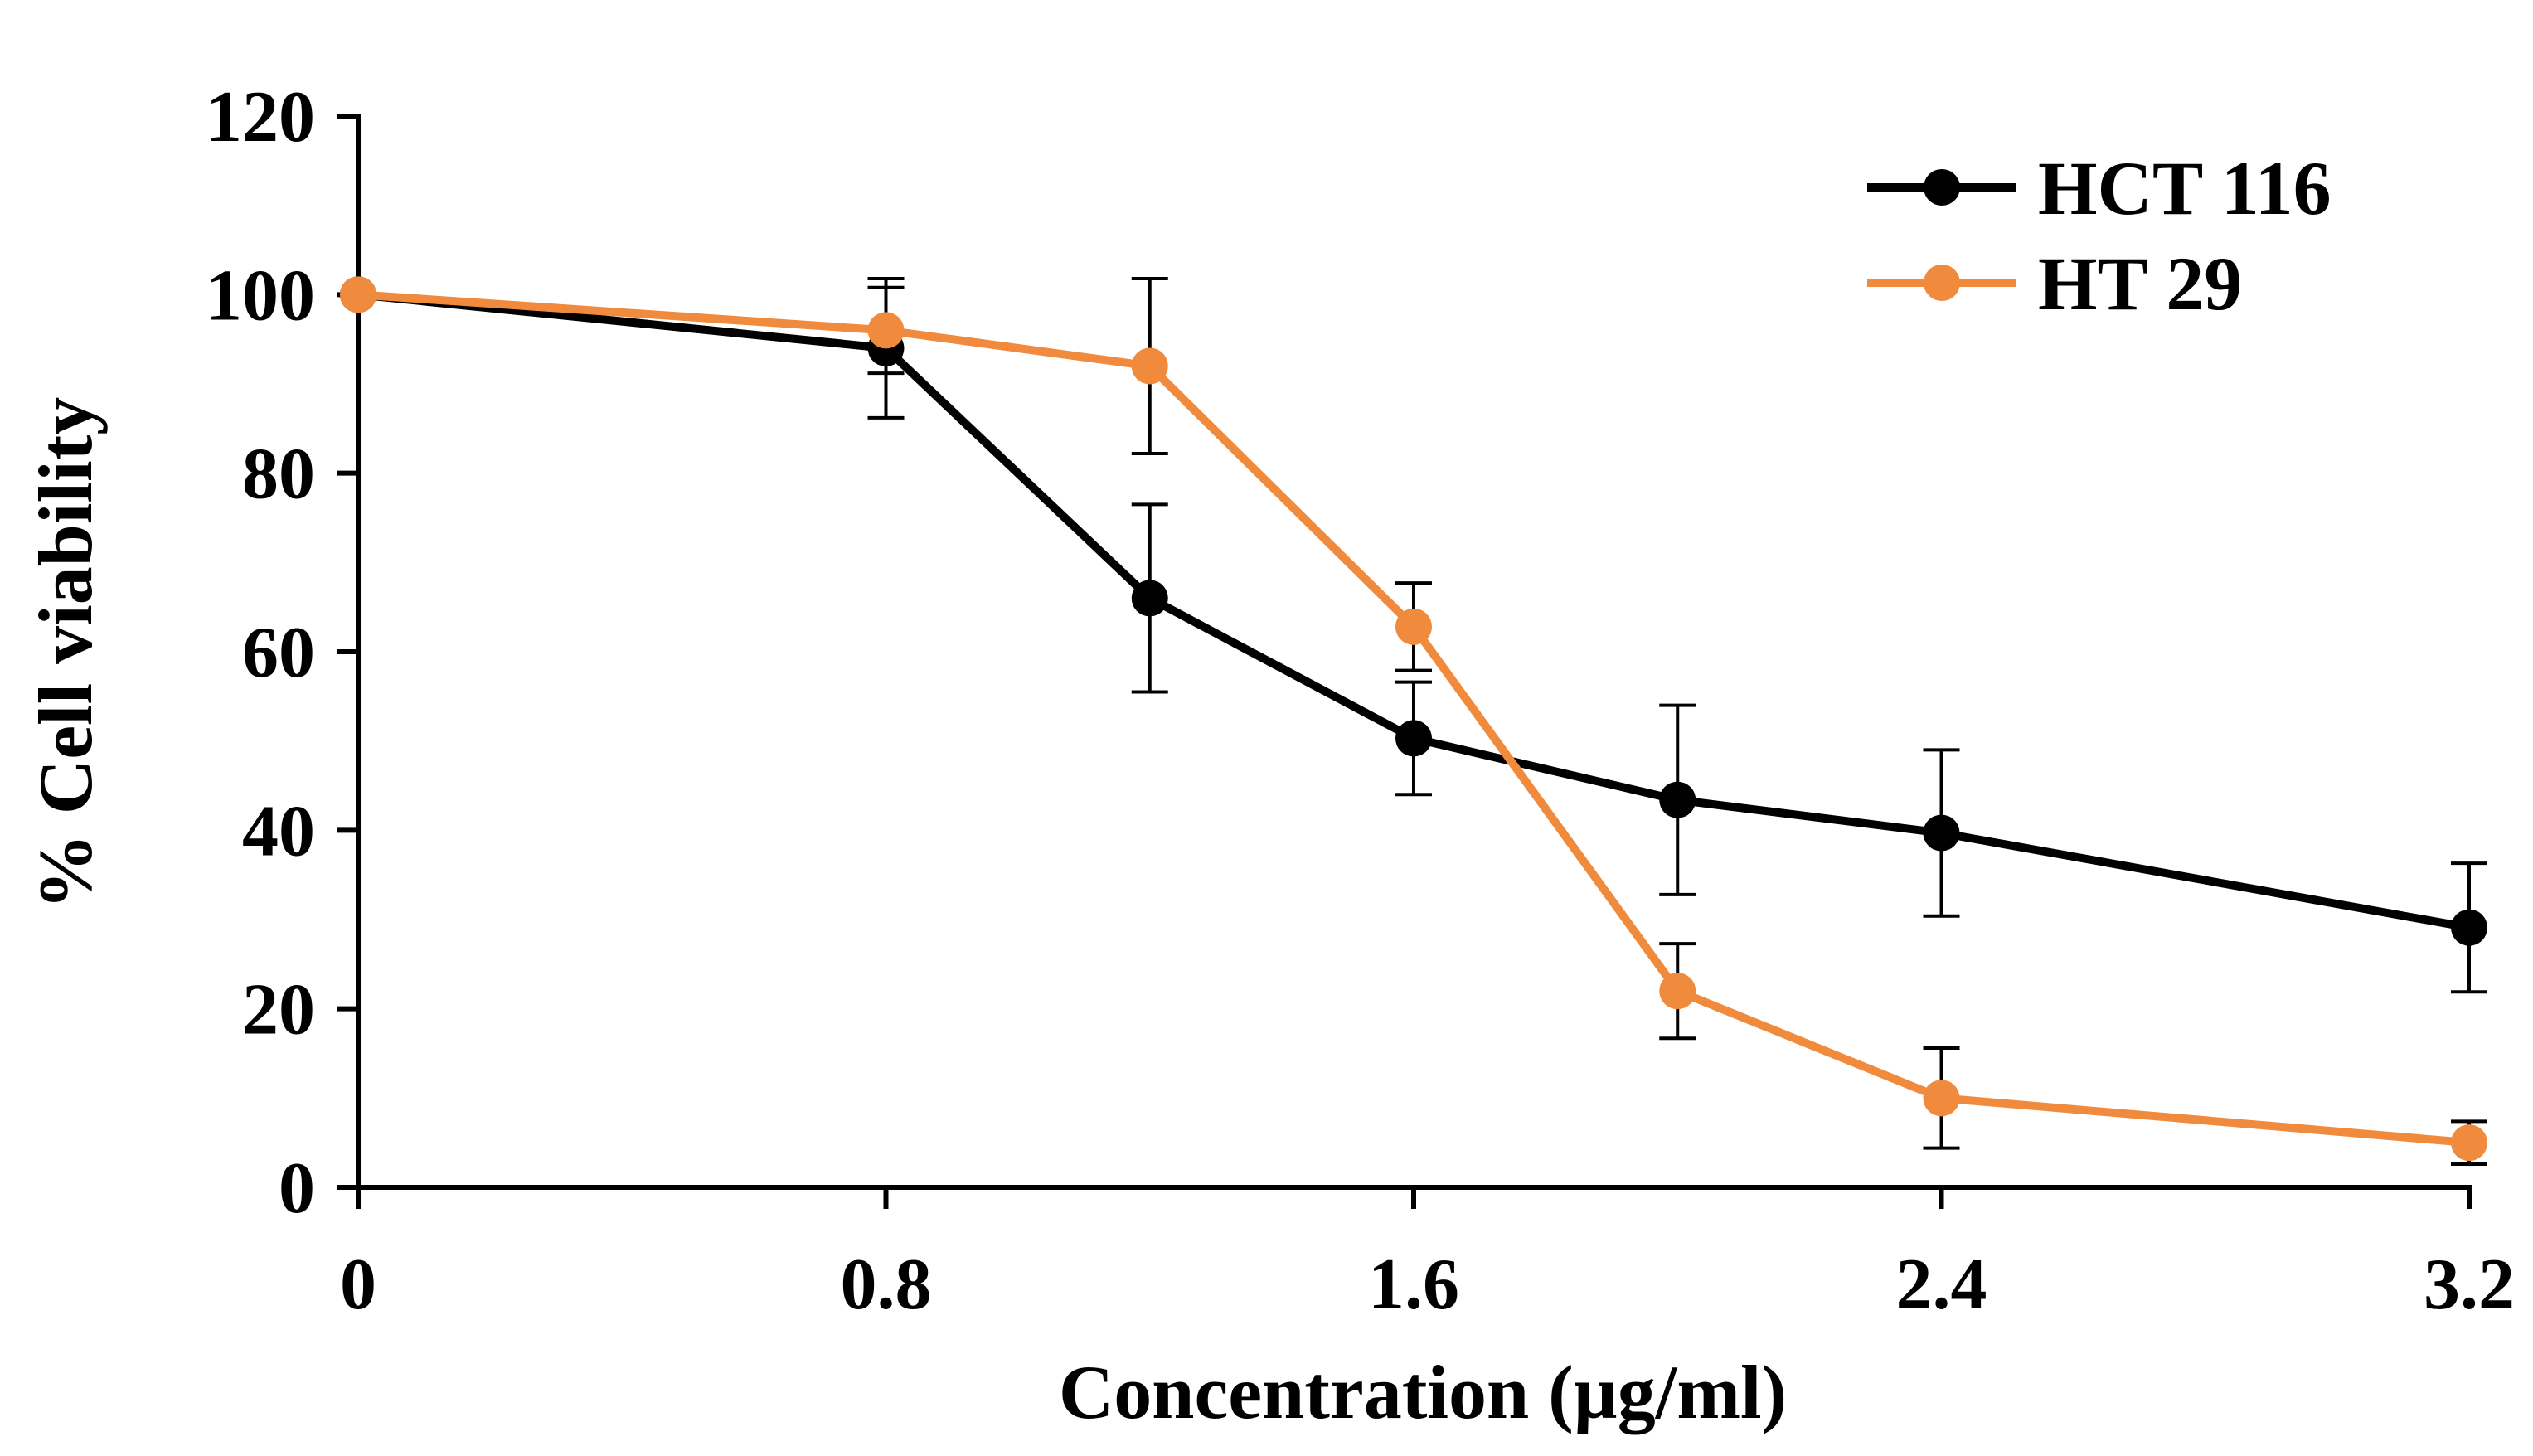 The width and height of the screenshot is (2533, 1456). Describe the element at coordinates (278, 653) in the screenshot. I see `y-tick-label: 60` at that location.